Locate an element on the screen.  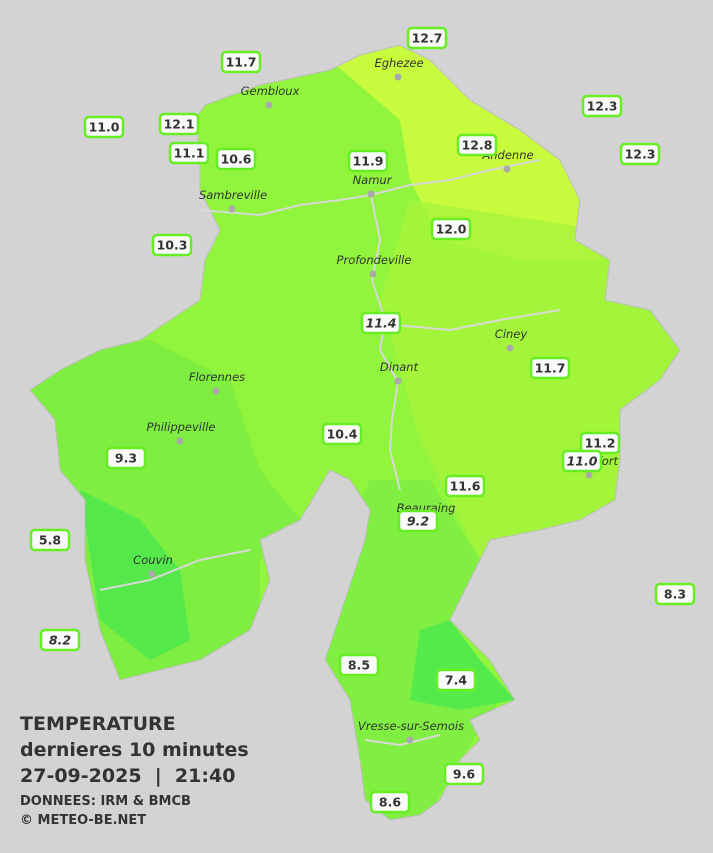
station: 9.3 is located at coordinates (126, 458).